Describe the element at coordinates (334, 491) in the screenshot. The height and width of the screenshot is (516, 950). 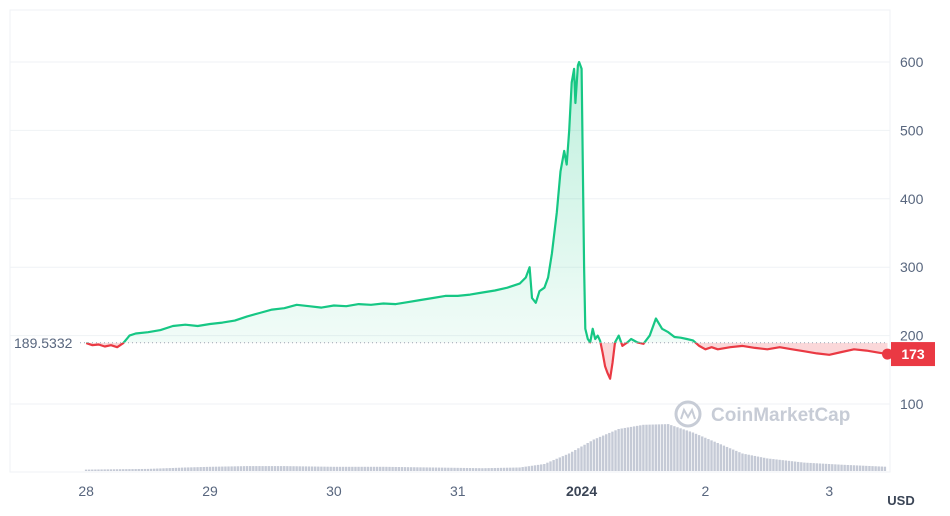
I see `x-tick-label: 30` at that location.